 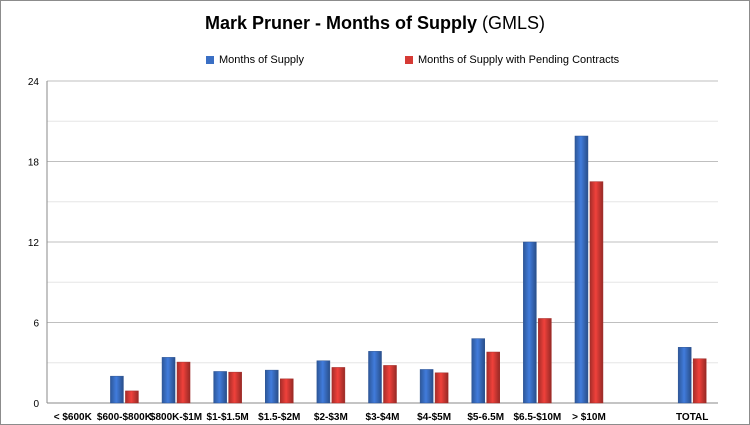 What do you see at coordinates (514, 23) in the screenshot?
I see `chart-title-subtitle: (GMLS)` at bounding box center [514, 23].